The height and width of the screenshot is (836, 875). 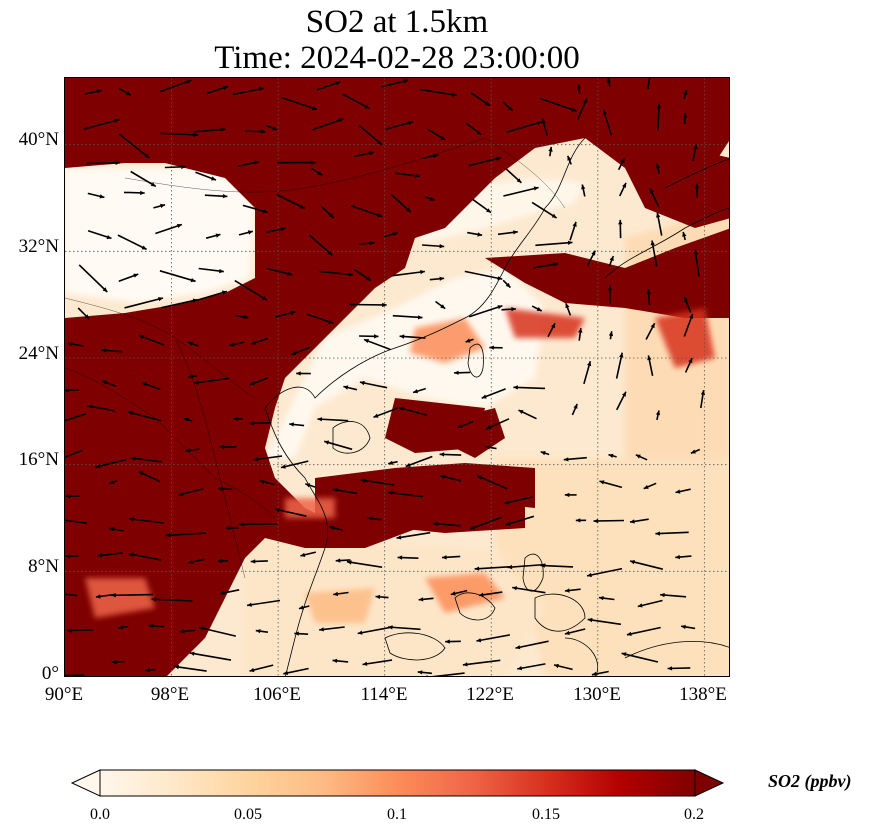 What do you see at coordinates (64, 694) in the screenshot?
I see `lon-tick-label: 90°E` at bounding box center [64, 694].